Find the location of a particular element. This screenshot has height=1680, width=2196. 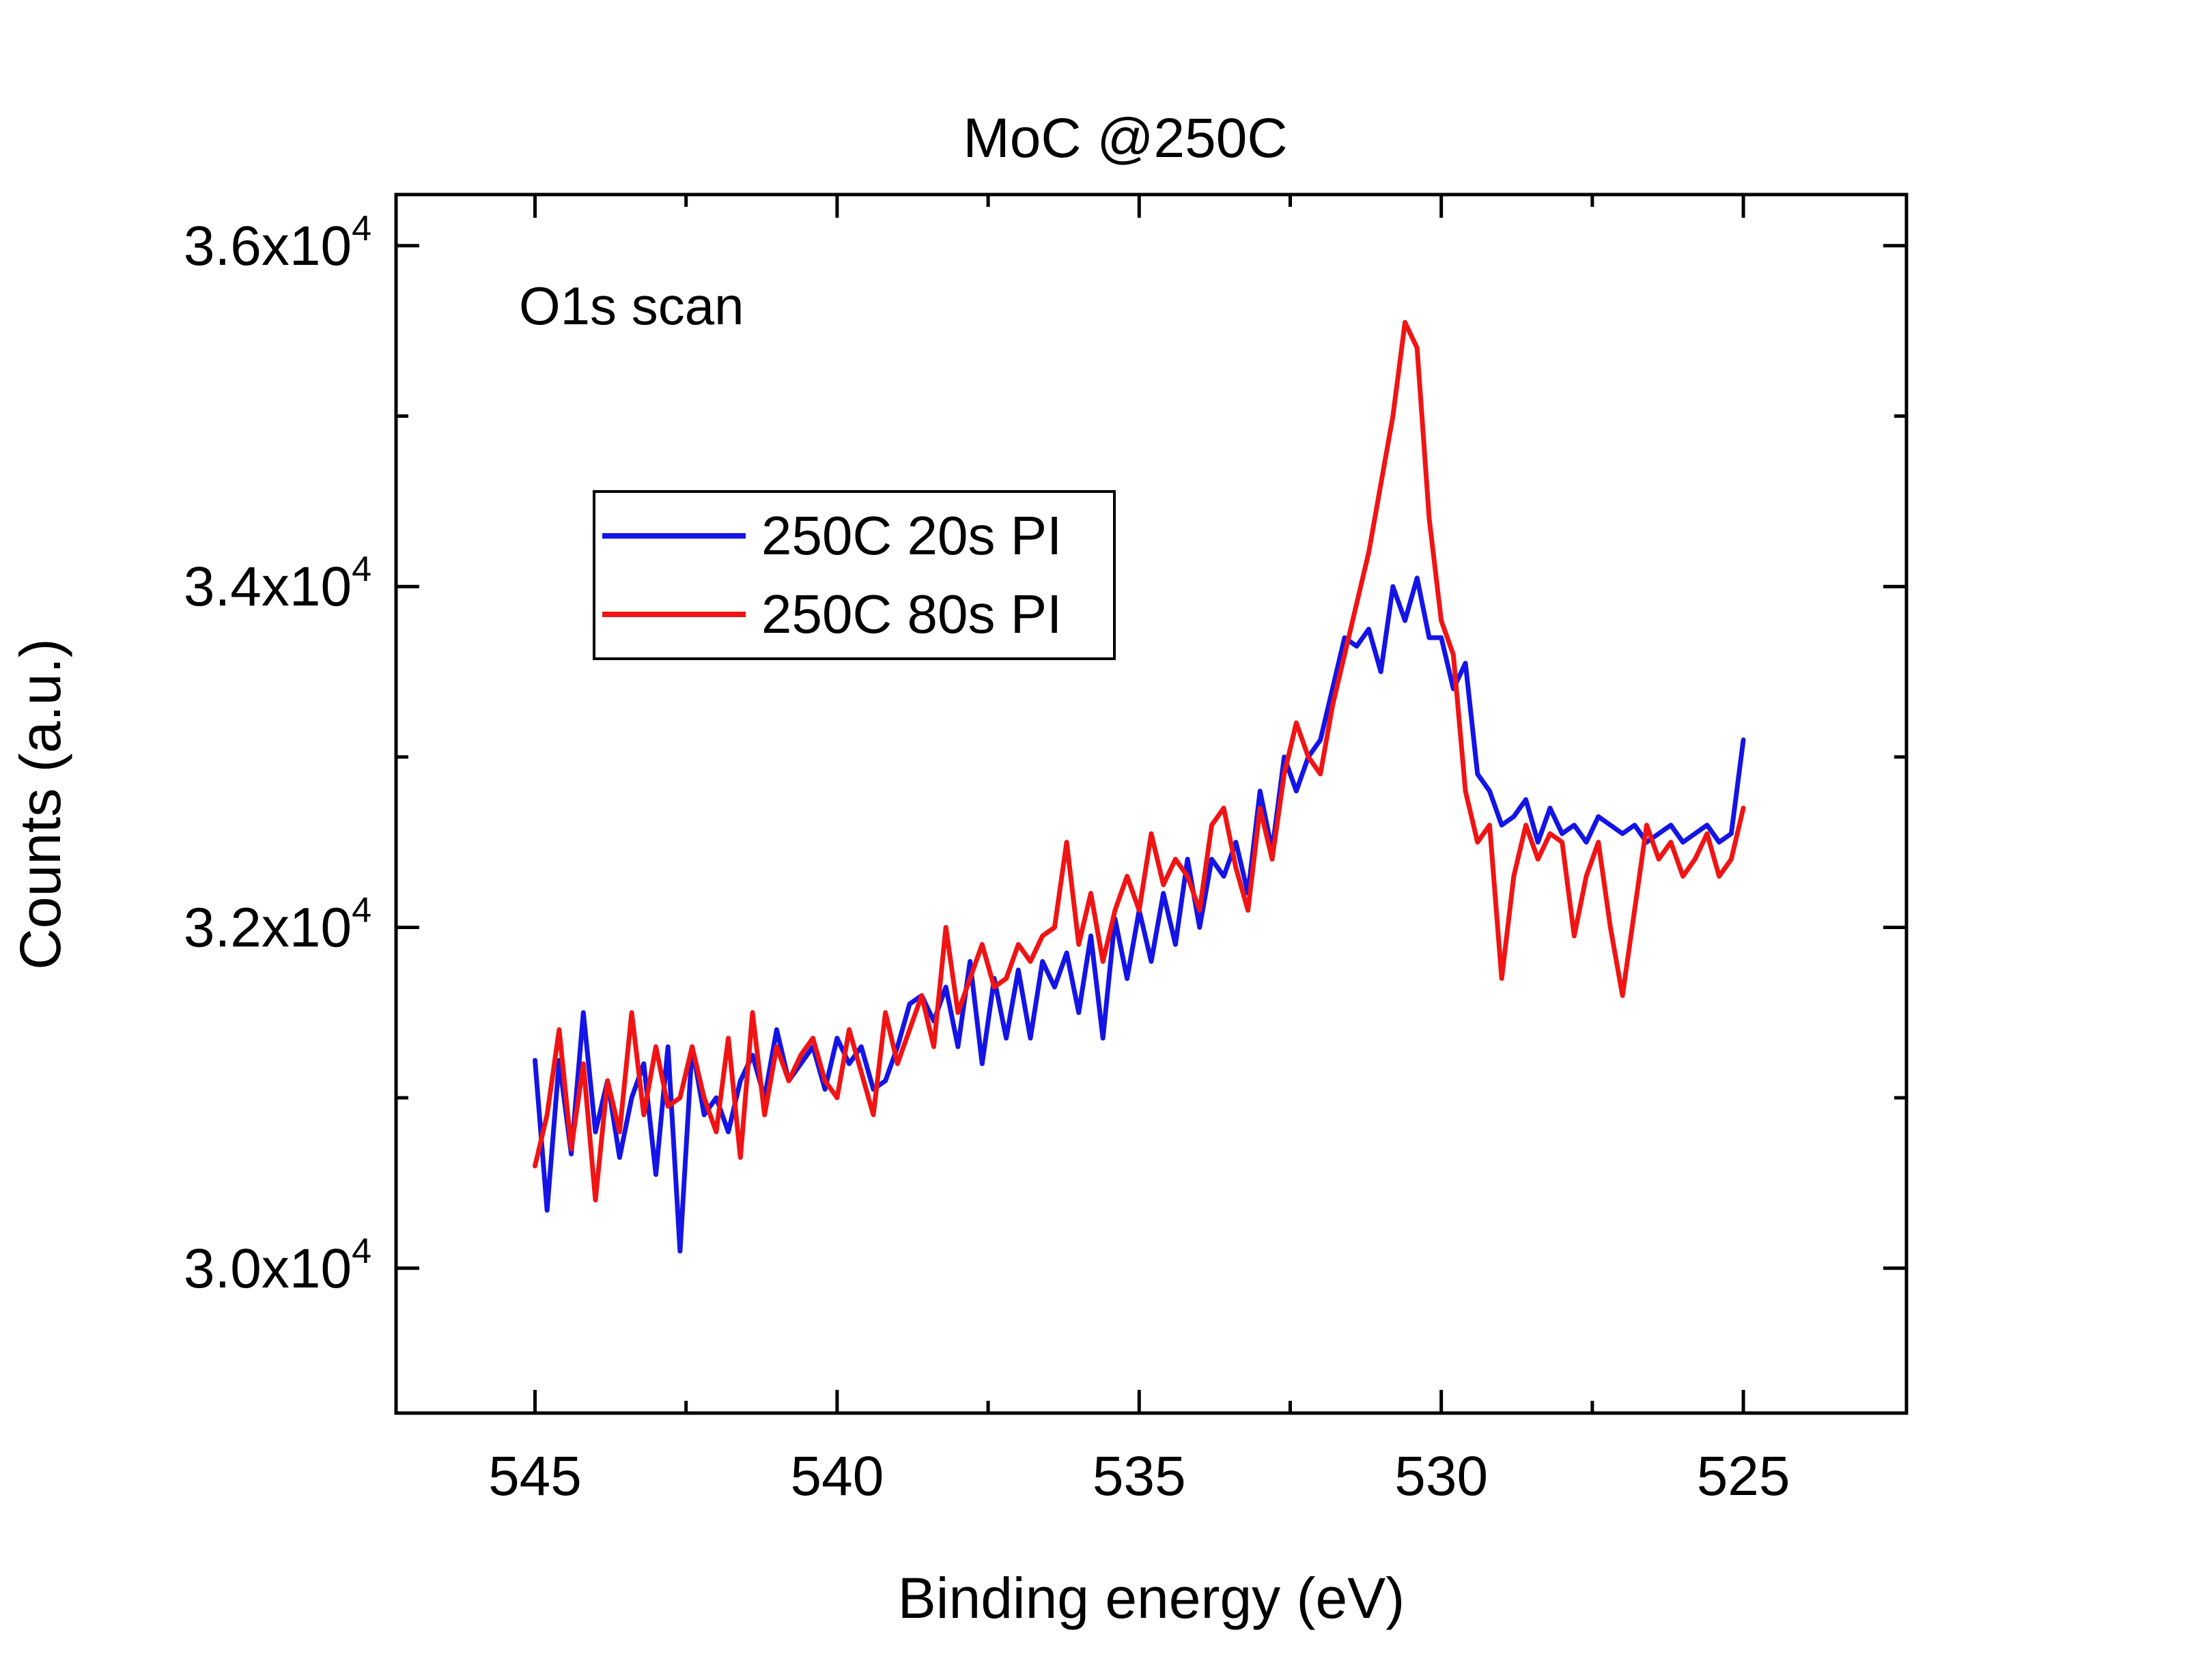

x-tick-label: 540 is located at coordinates (837, 1476).